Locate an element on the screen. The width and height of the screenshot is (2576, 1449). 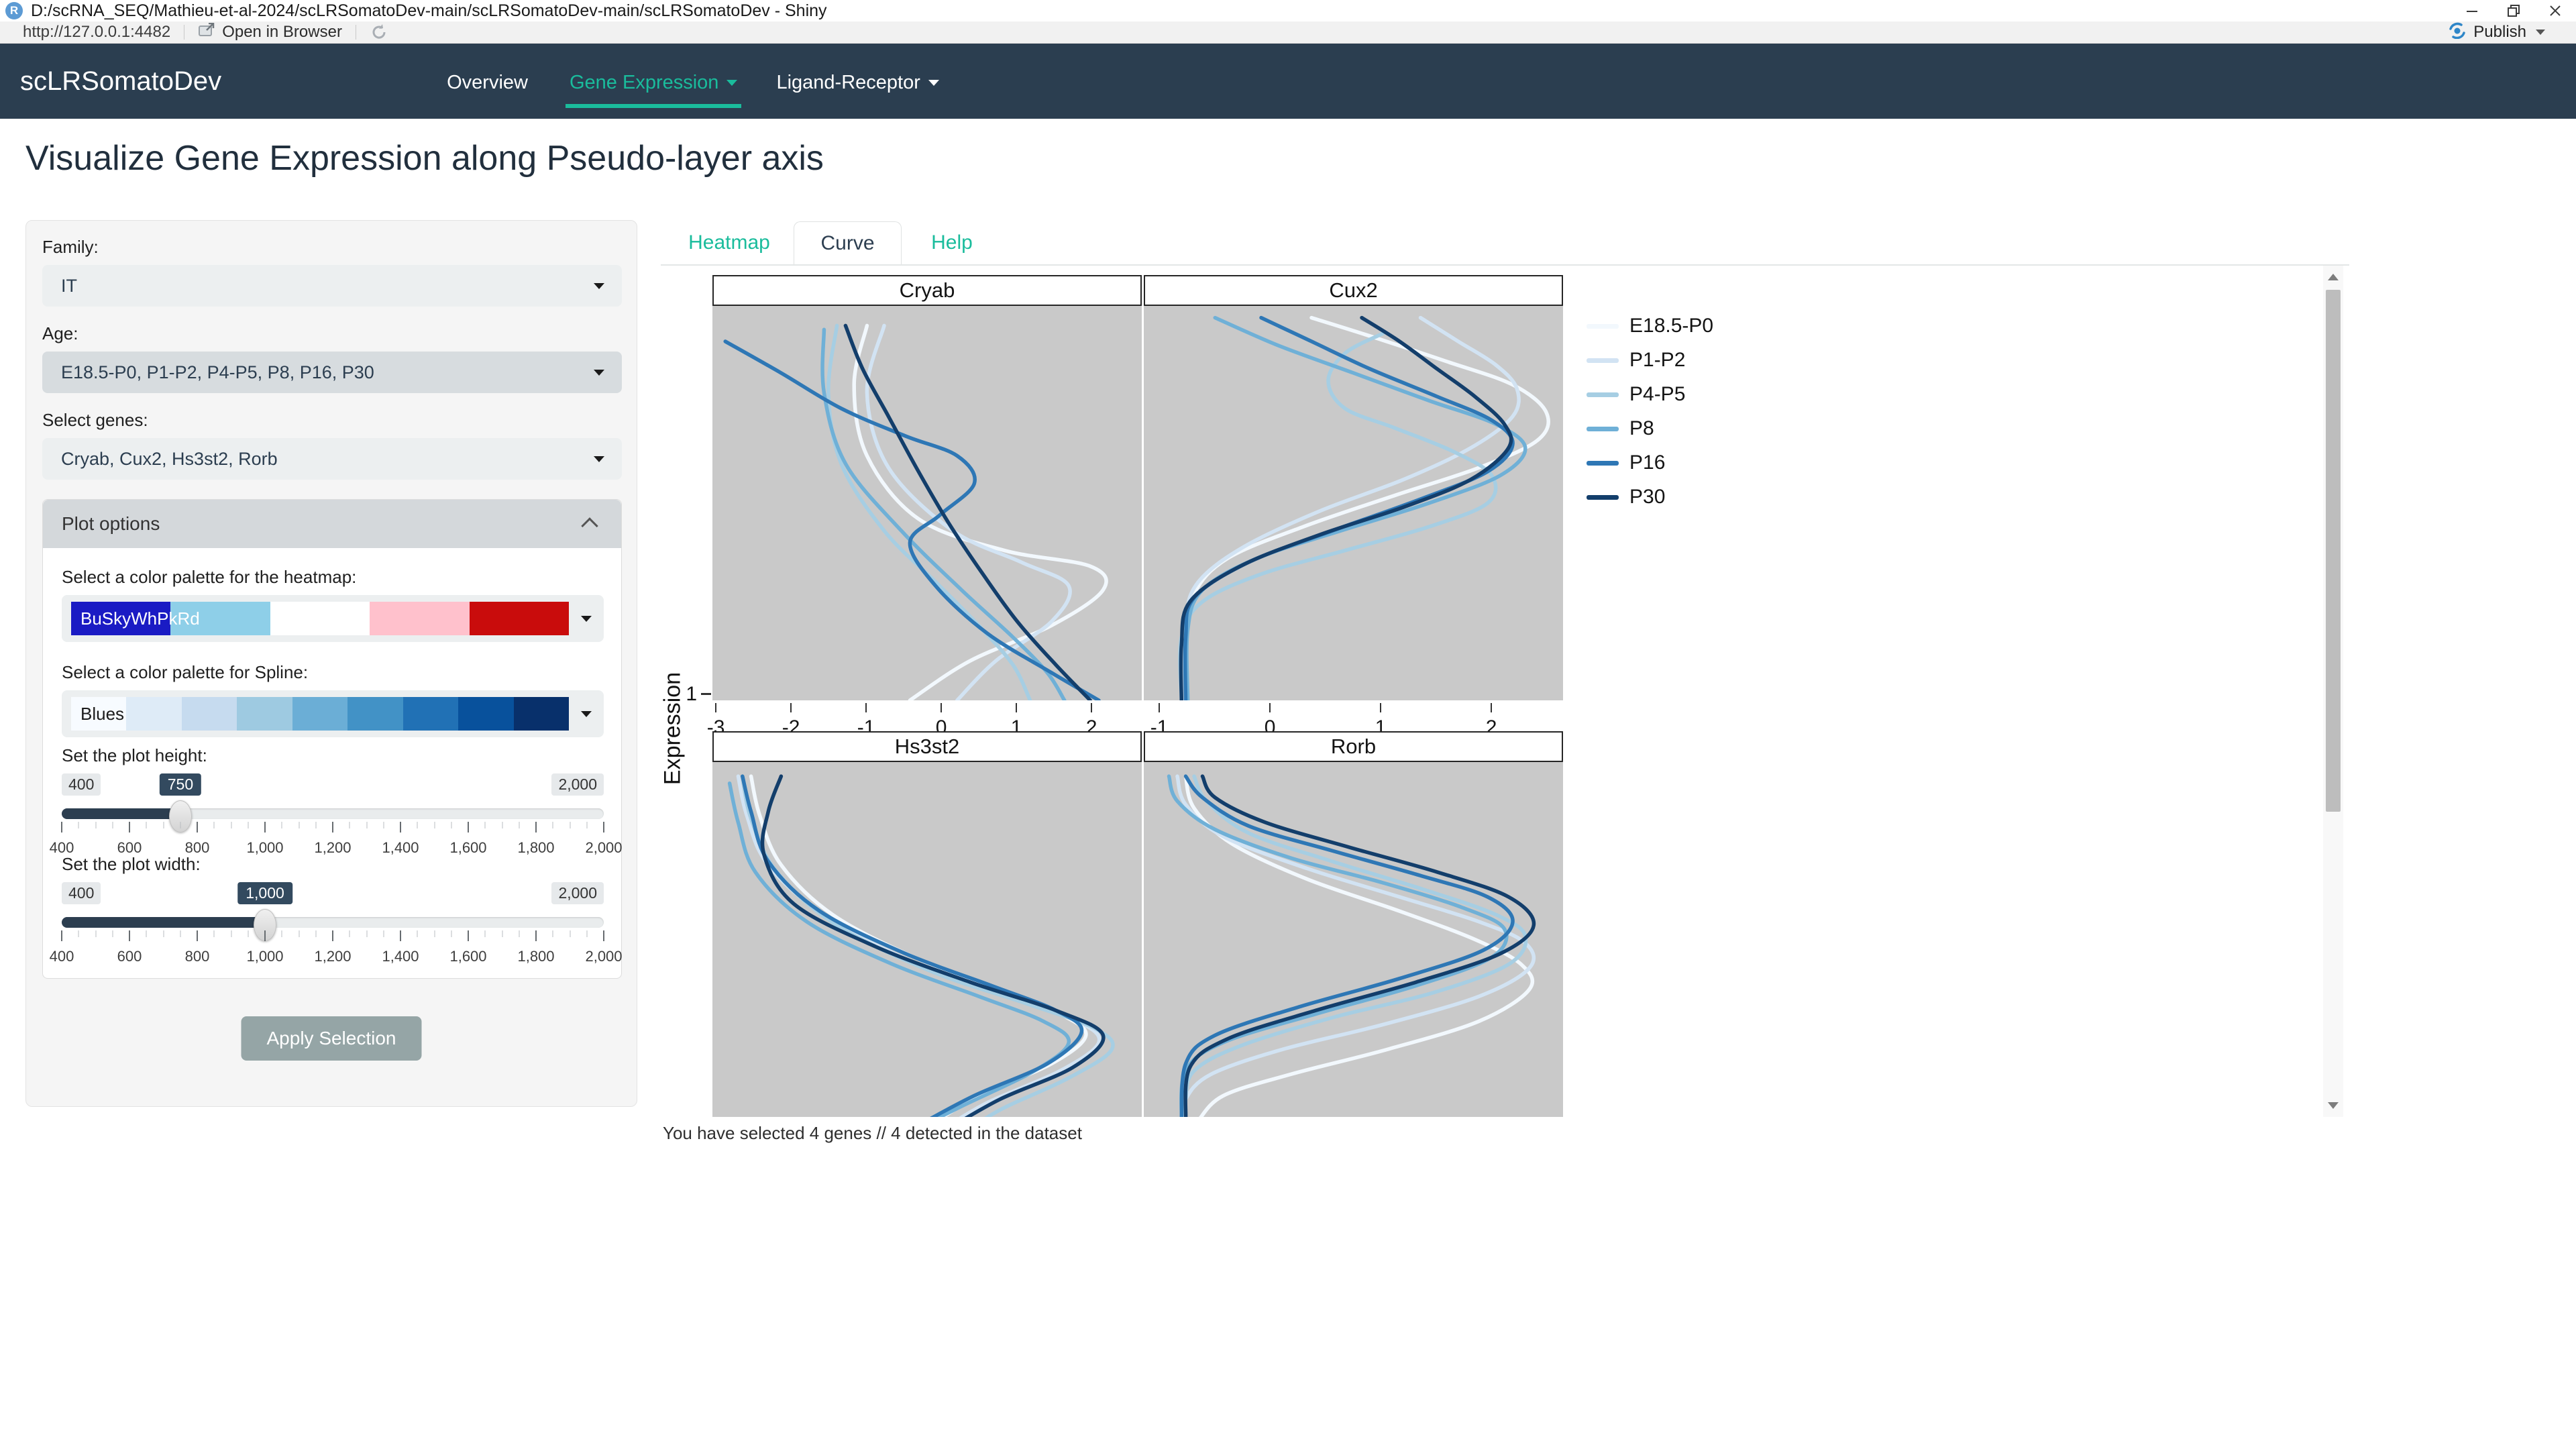
scroll-down-arrow-icon is located at coordinates (2333, 1105).